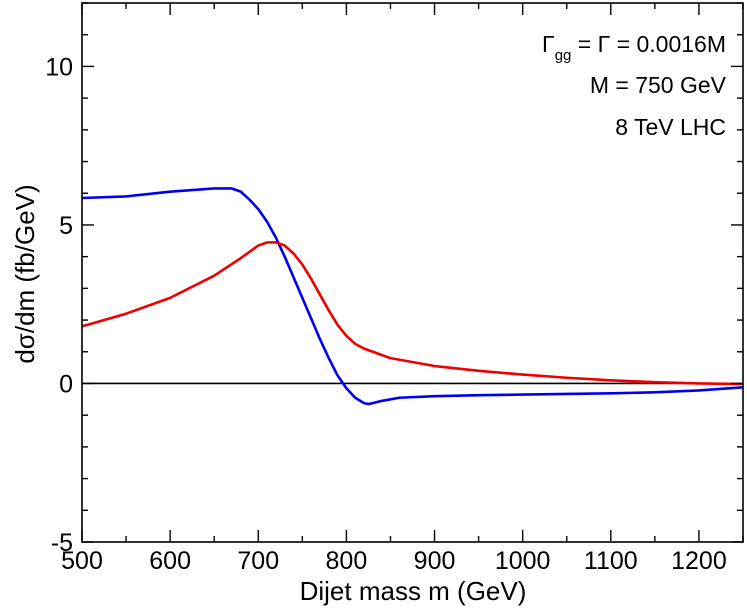 The width and height of the screenshot is (747, 611). What do you see at coordinates (658, 85) in the screenshot?
I see `annotation-mass: M = 750 GeV` at bounding box center [658, 85].